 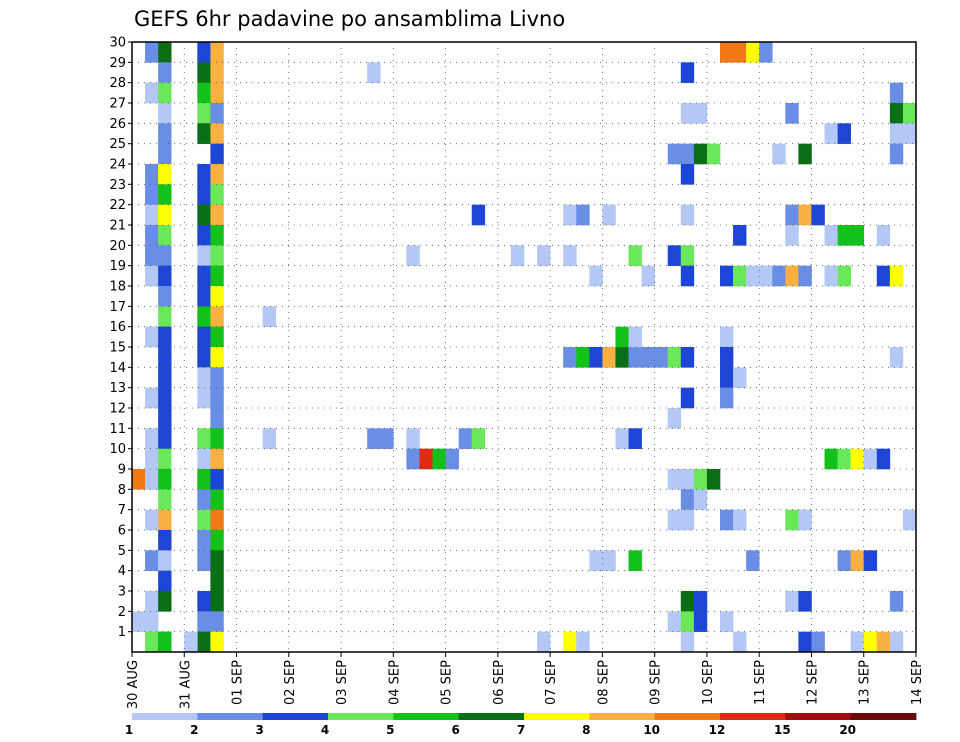 What do you see at coordinates (117, 185) in the screenshot?
I see `y-tick-label: 23` at bounding box center [117, 185].